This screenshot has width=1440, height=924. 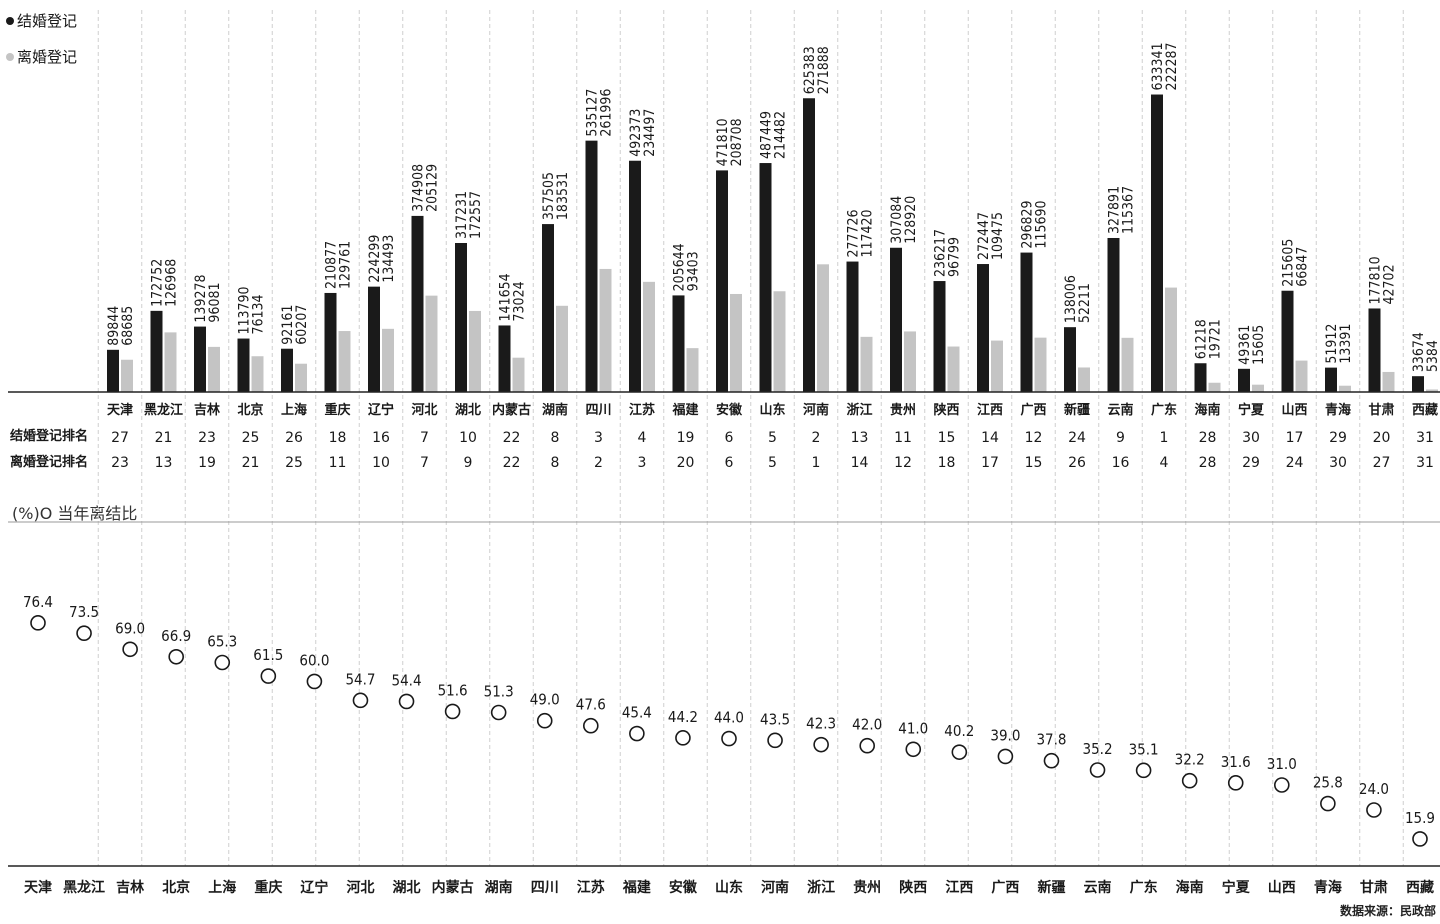 I want to click on marriage-rank: 29, so click(x=1338, y=438).